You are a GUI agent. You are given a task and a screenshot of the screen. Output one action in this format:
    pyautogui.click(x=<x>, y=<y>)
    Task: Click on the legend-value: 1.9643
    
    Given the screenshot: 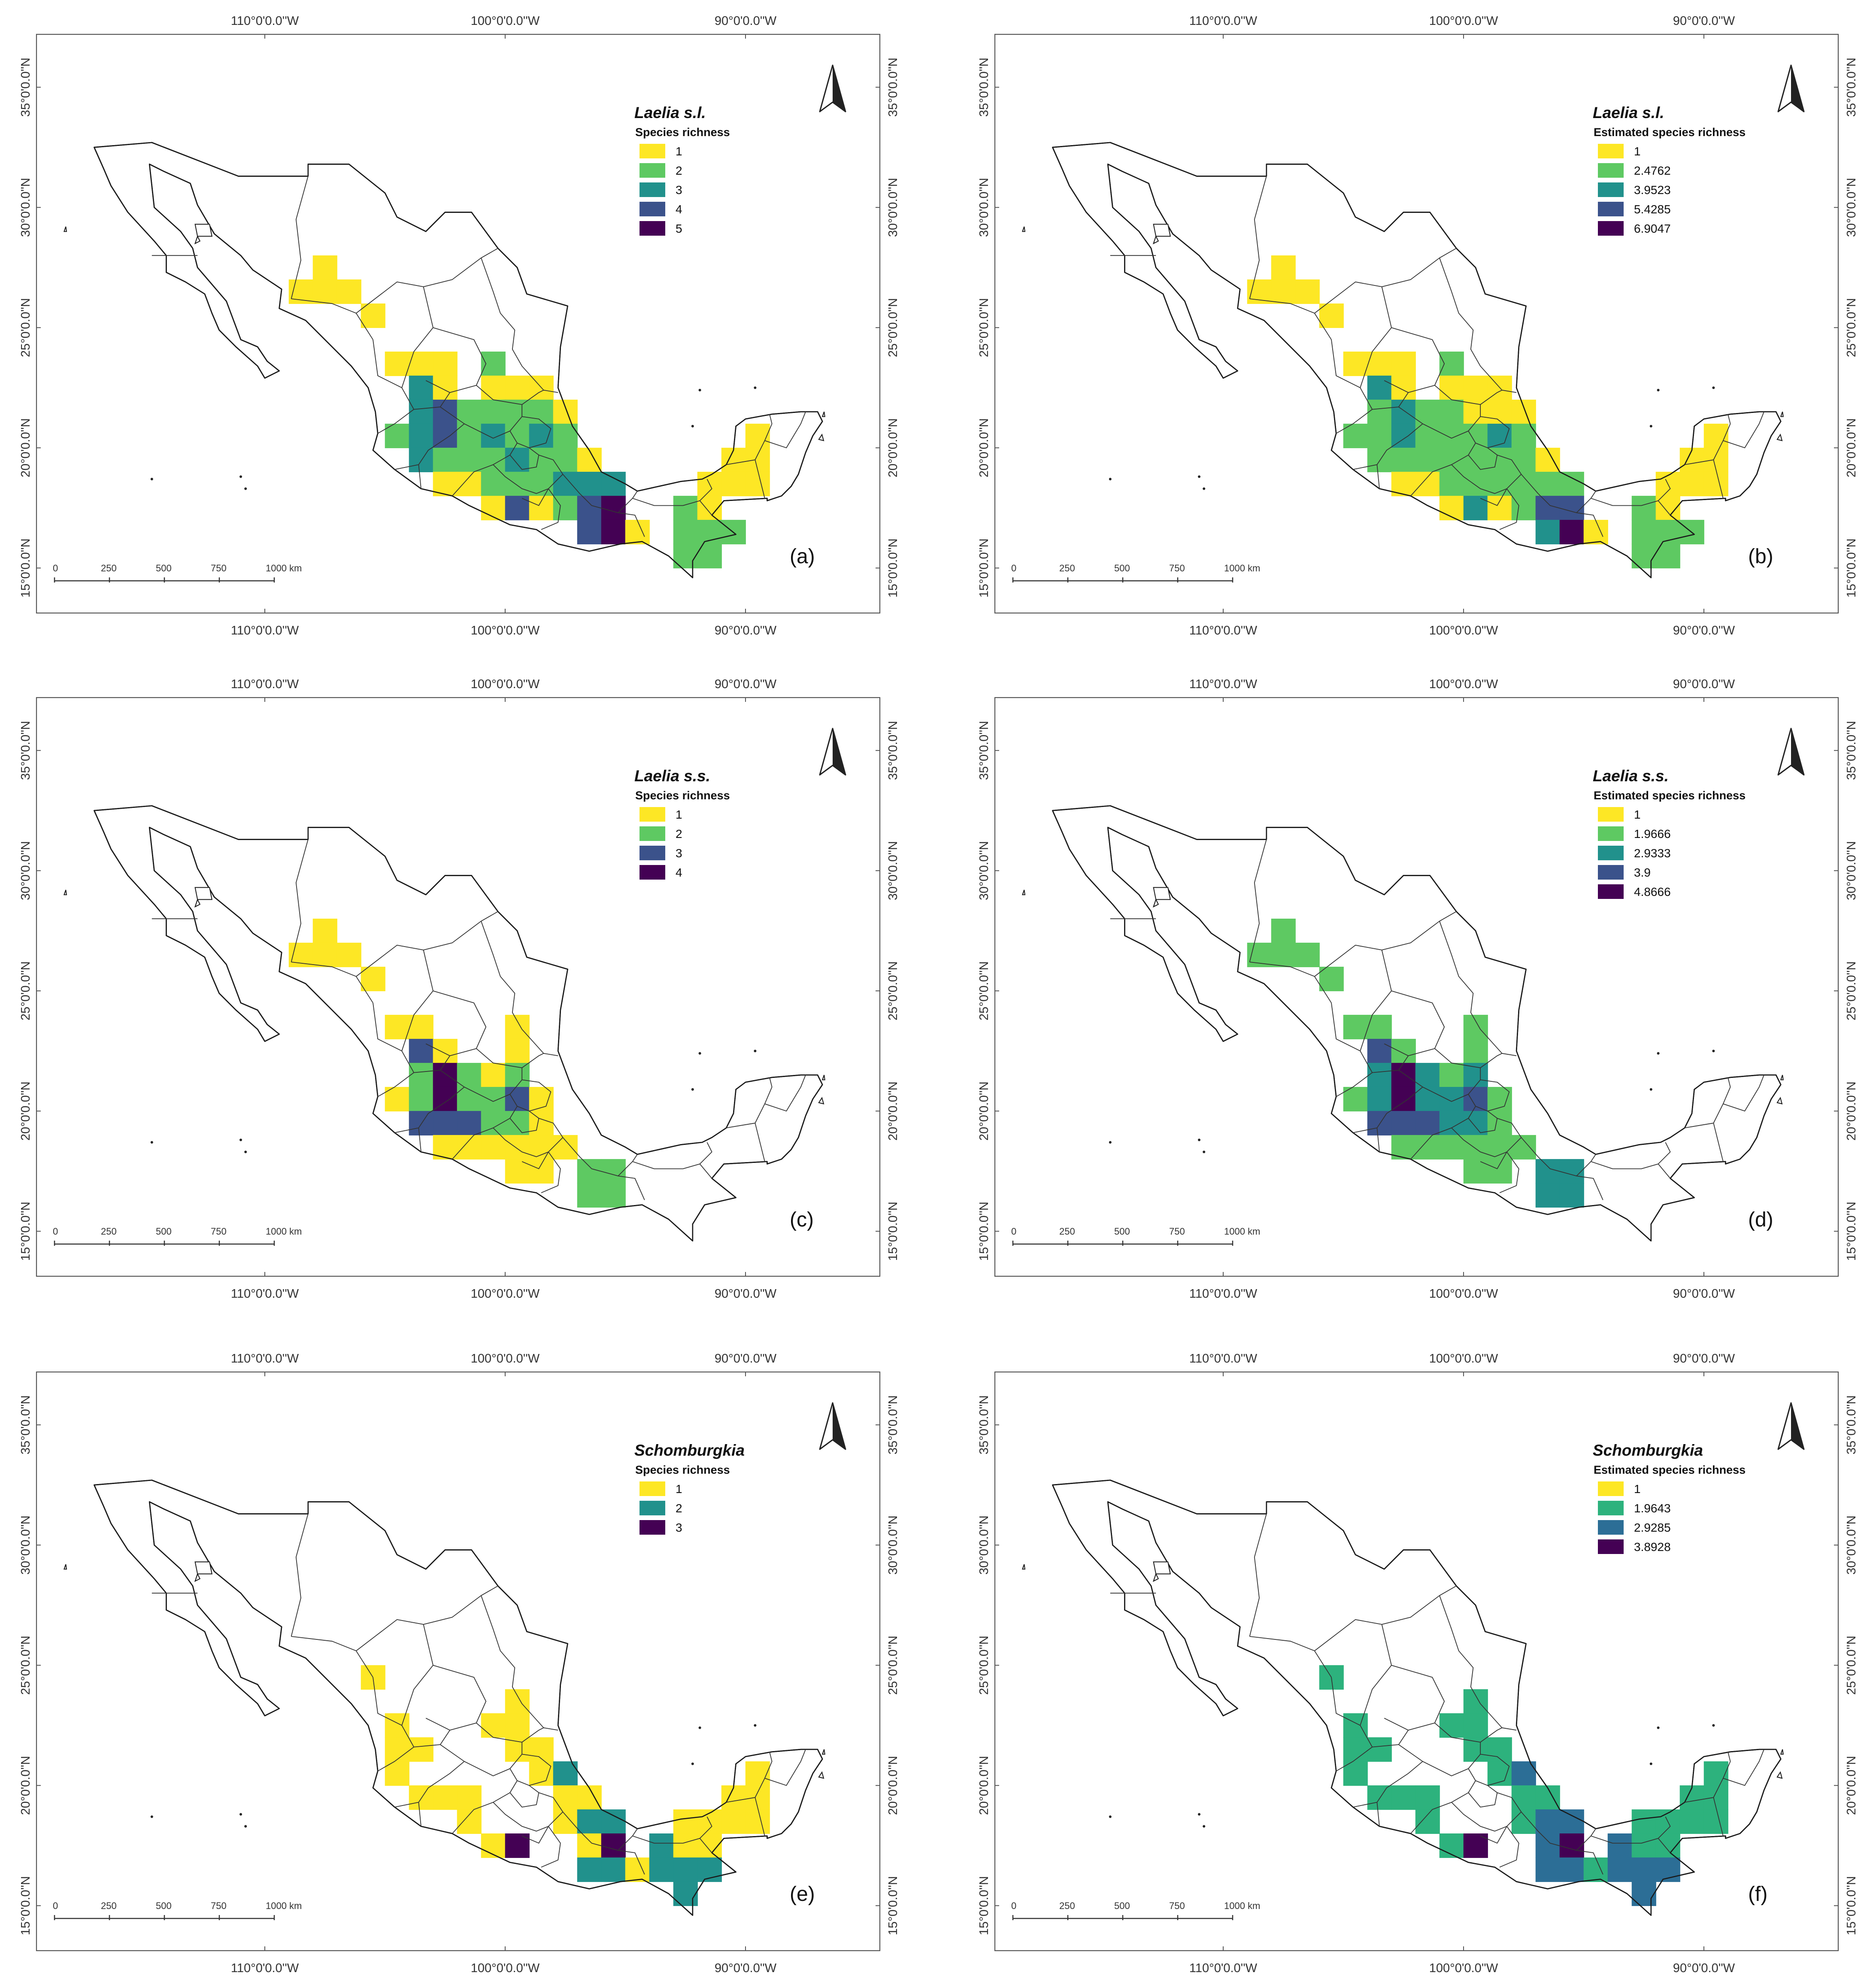 What is the action you would take?
    pyautogui.click(x=1653, y=1508)
    